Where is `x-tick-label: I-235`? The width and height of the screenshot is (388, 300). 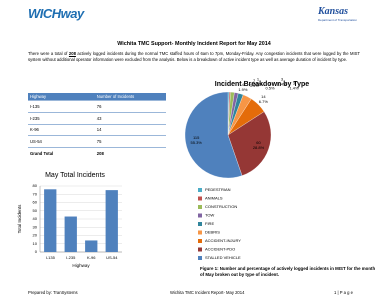 x-tick-label: I-235 is located at coordinates (71, 257).